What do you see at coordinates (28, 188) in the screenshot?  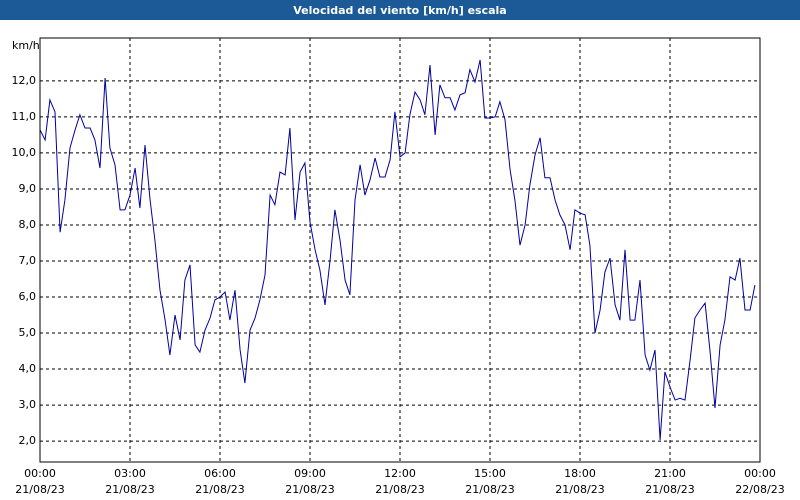 I see `y-tick-label: 9,0` at bounding box center [28, 188].